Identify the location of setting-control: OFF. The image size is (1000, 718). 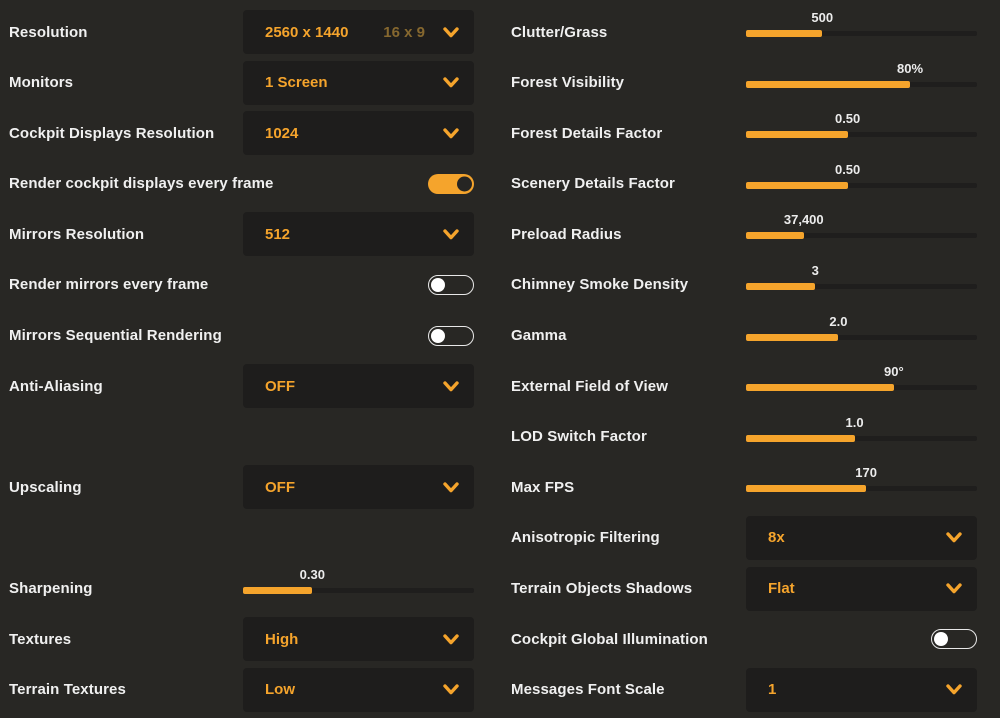
(358, 487).